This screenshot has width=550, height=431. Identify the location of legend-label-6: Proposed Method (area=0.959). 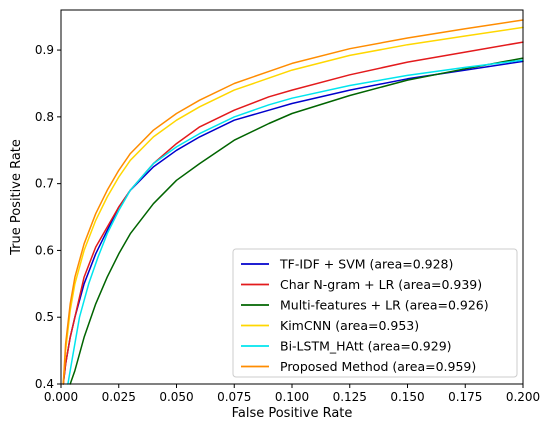
(378, 366).